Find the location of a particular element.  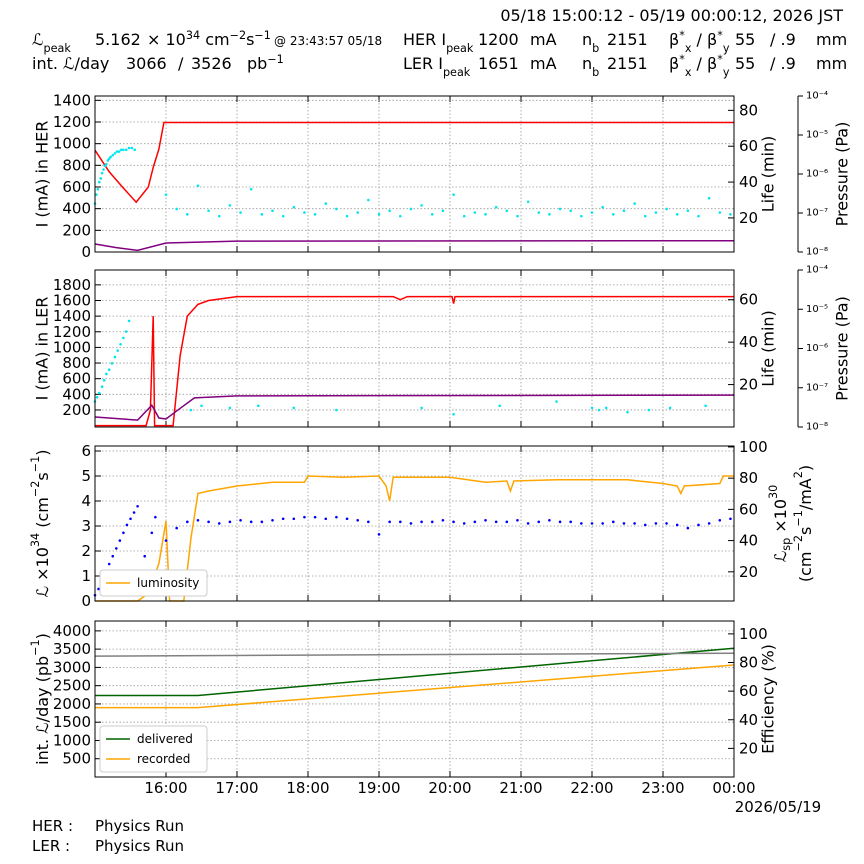

y2-tick-label: 60 is located at coordinates (748, 300).